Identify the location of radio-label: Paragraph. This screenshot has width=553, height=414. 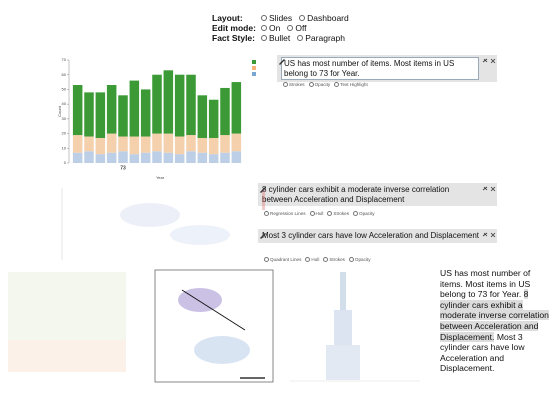
(325, 38).